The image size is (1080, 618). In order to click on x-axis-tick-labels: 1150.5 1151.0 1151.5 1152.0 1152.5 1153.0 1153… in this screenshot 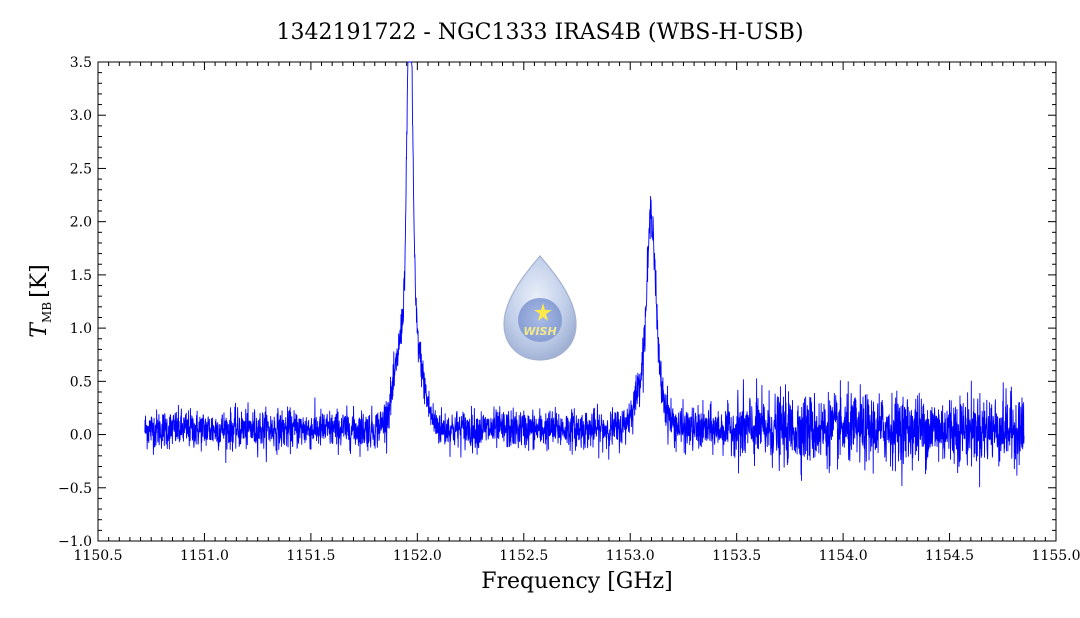, I will do `click(577, 556)`.